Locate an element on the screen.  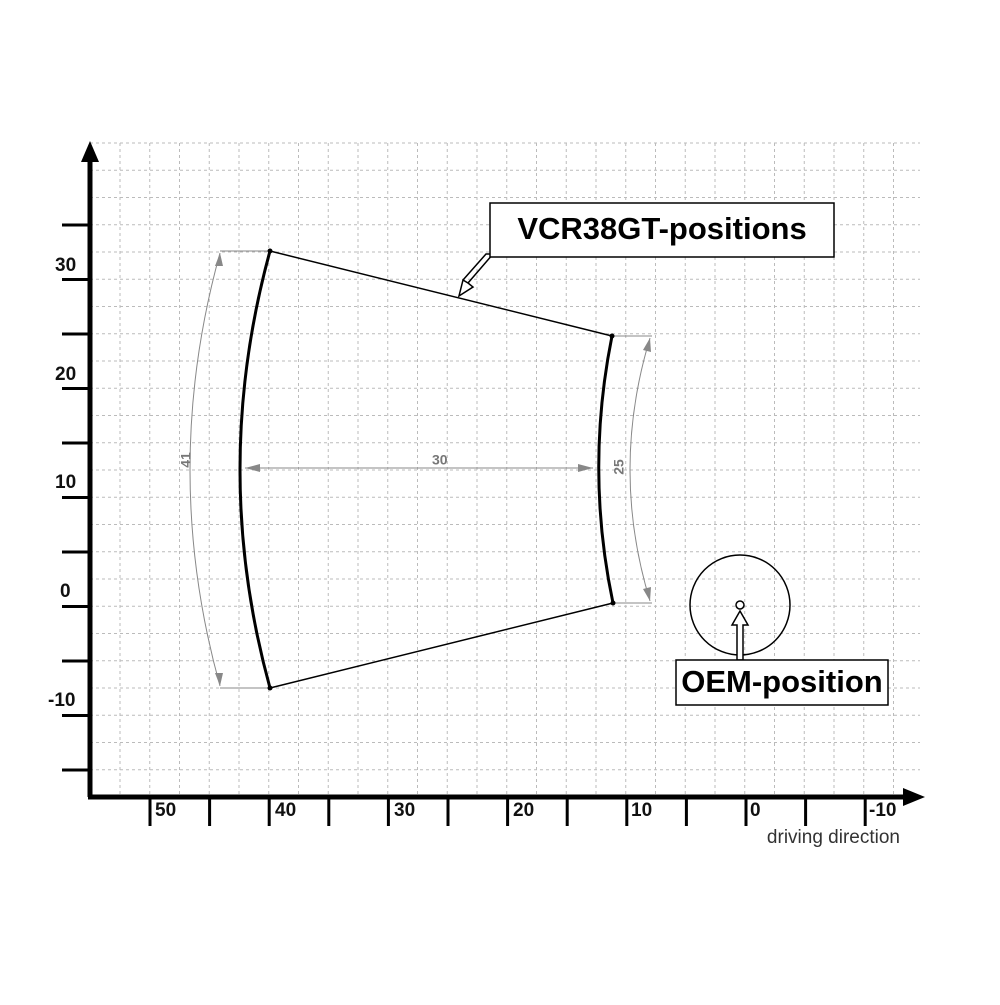
y-axis-arrow is located at coordinates (90, 151).